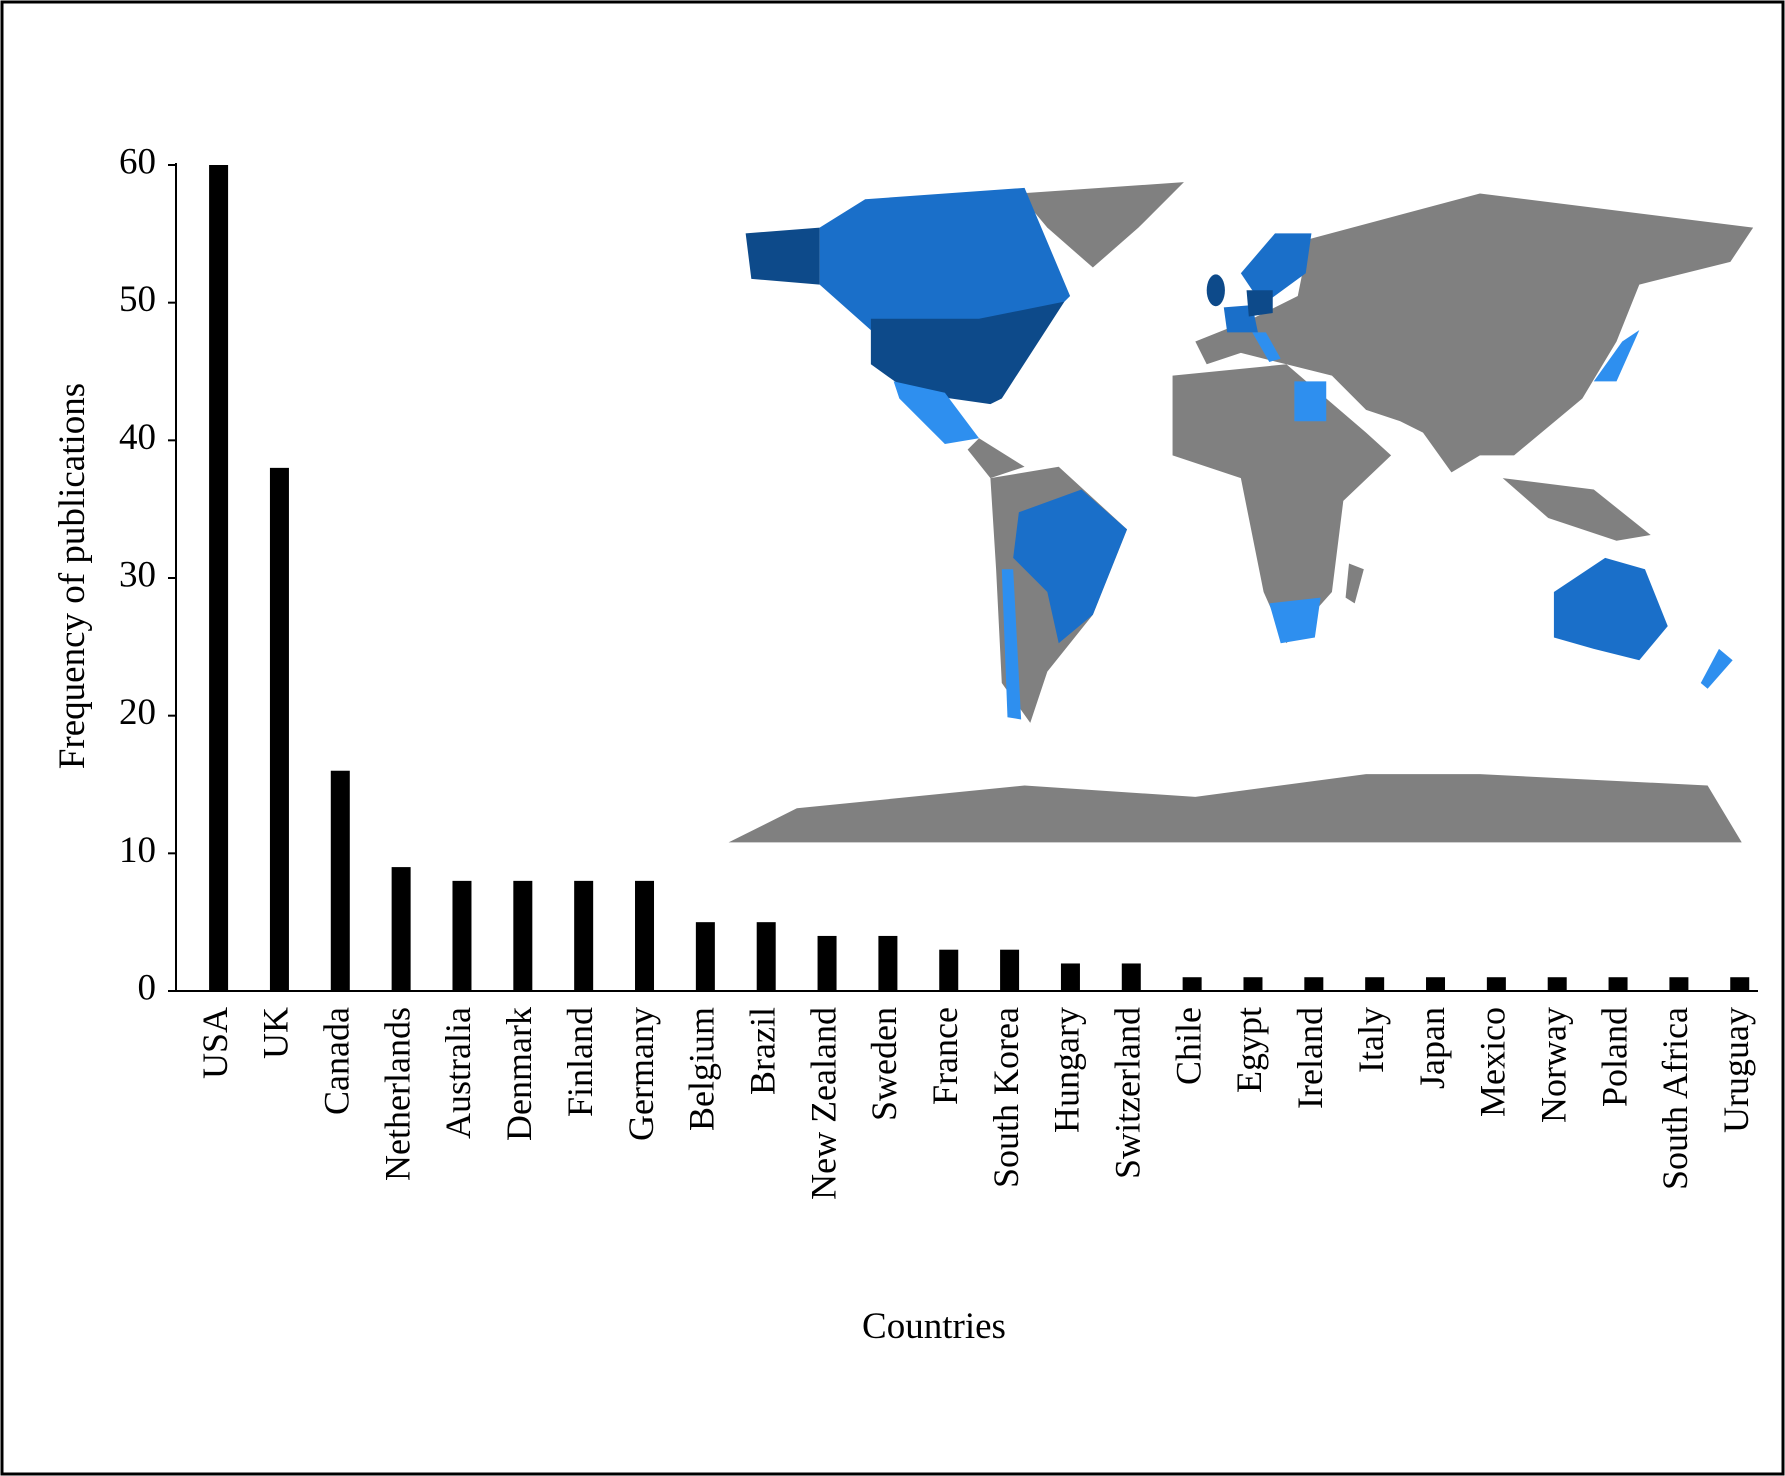 The height and width of the screenshot is (1476, 1785). What do you see at coordinates (641, 1074) in the screenshot?
I see `x-tick-label: Germany` at bounding box center [641, 1074].